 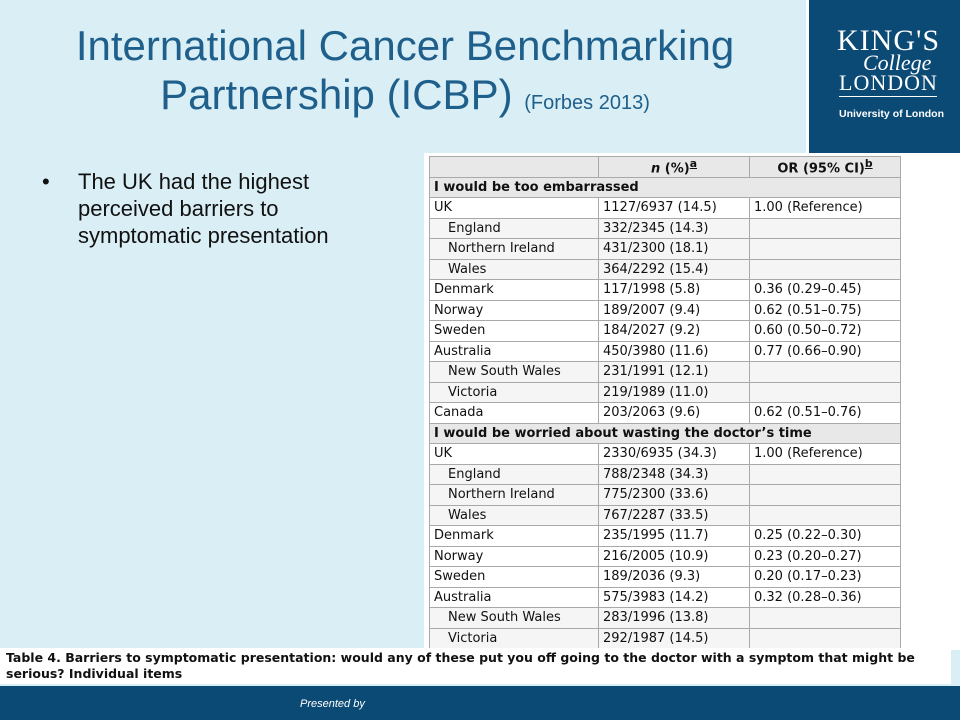 What do you see at coordinates (674, 618) in the screenshot?
I see `n-percent-cell: 283/1996 (13.8)` at bounding box center [674, 618].